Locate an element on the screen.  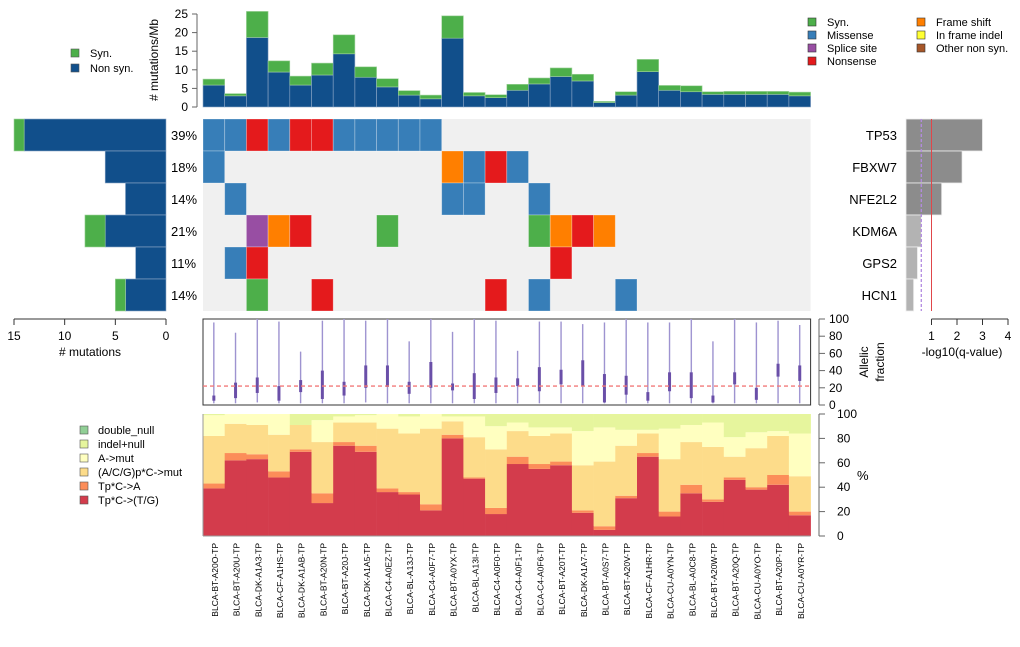
legend-swatch-syn is located at coordinates (812, 22).